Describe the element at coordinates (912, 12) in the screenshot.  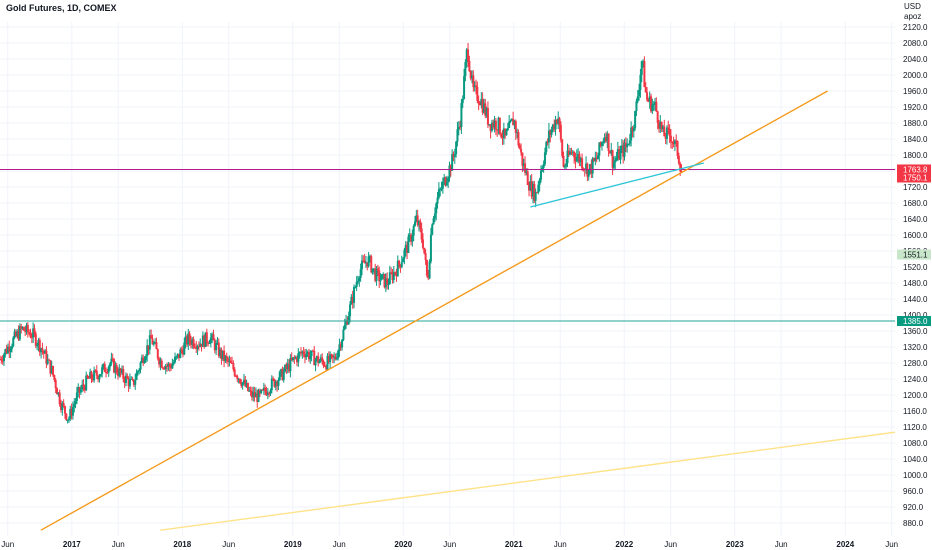
I see `currency-block: USD apoz` at that location.